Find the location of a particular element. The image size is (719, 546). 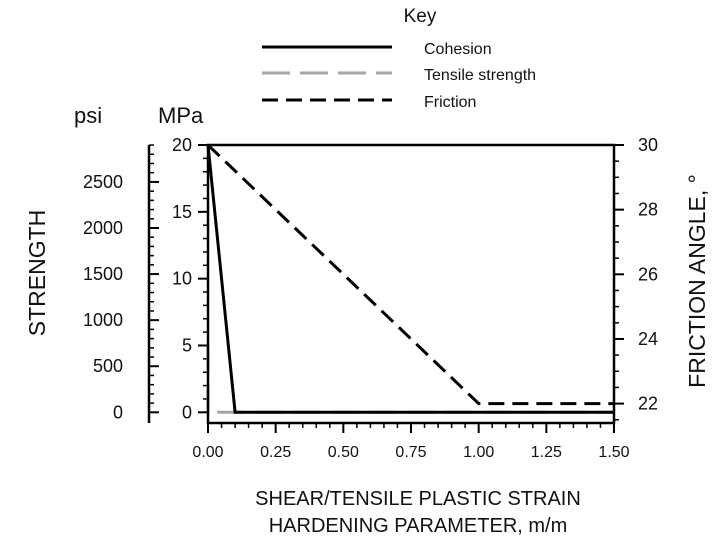

x-tick-label: 0.00 is located at coordinates (207, 452).